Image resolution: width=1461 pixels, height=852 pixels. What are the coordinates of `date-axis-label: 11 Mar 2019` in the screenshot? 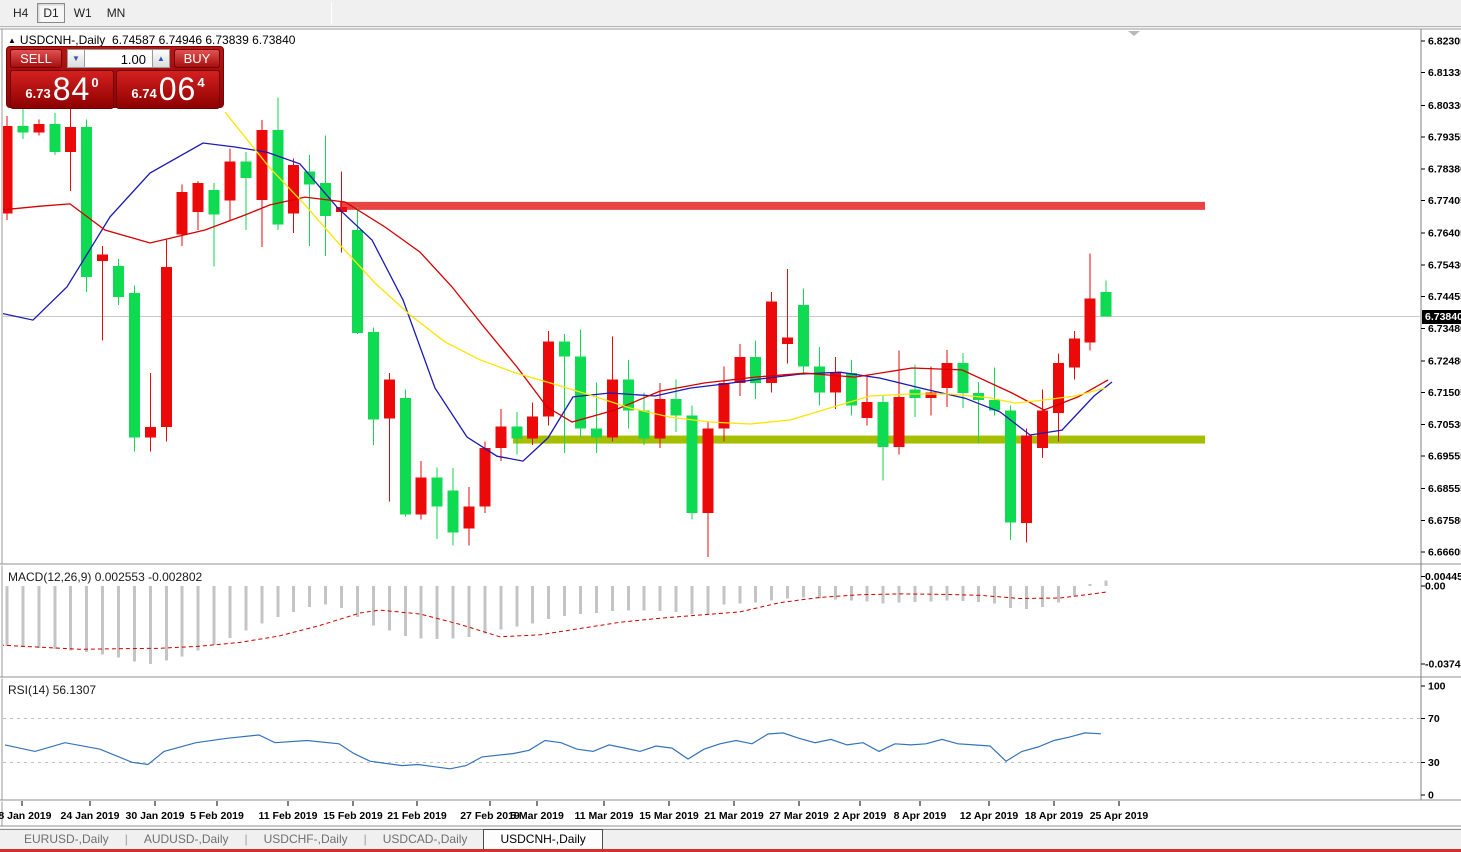 It's located at (604, 816).